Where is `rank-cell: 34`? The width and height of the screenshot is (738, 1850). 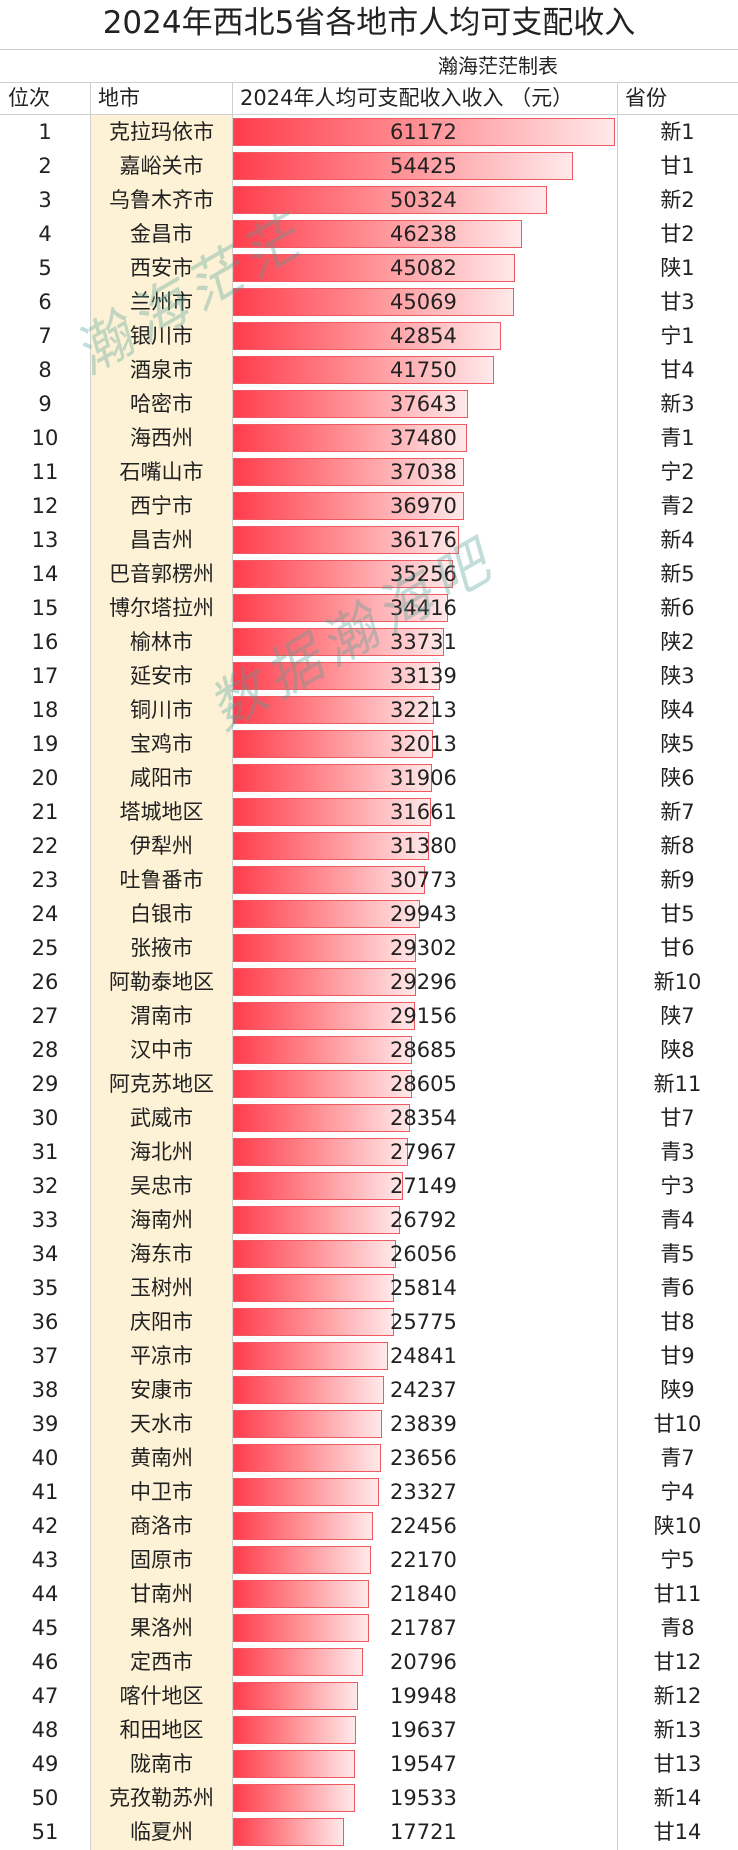 rank-cell: 34 is located at coordinates (45, 1254).